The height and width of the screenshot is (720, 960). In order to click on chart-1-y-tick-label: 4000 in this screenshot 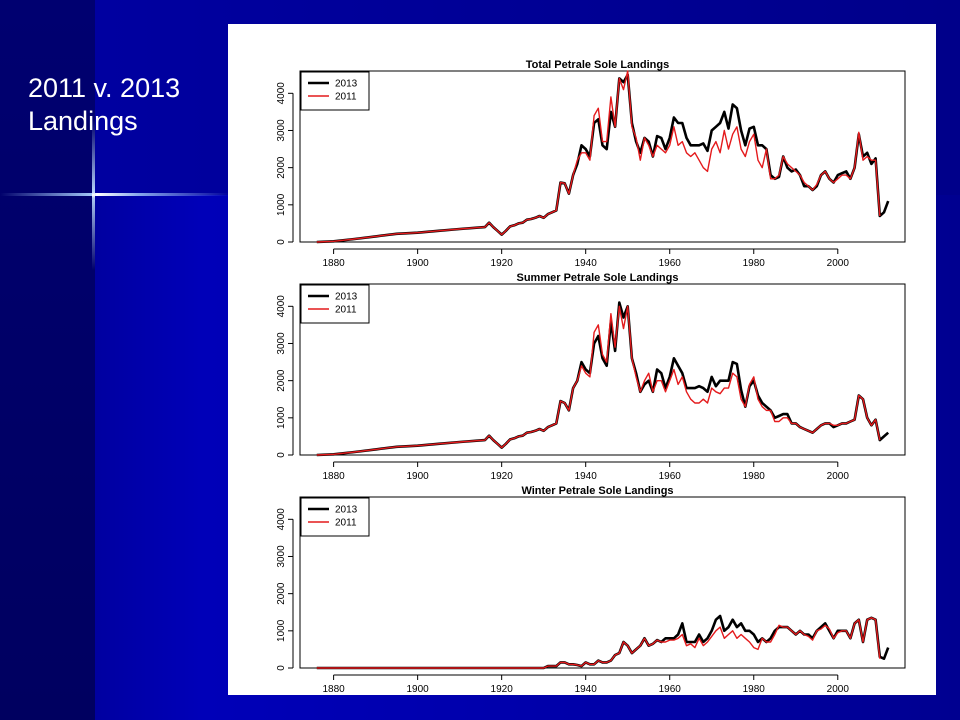, I will do `click(281, 93)`.